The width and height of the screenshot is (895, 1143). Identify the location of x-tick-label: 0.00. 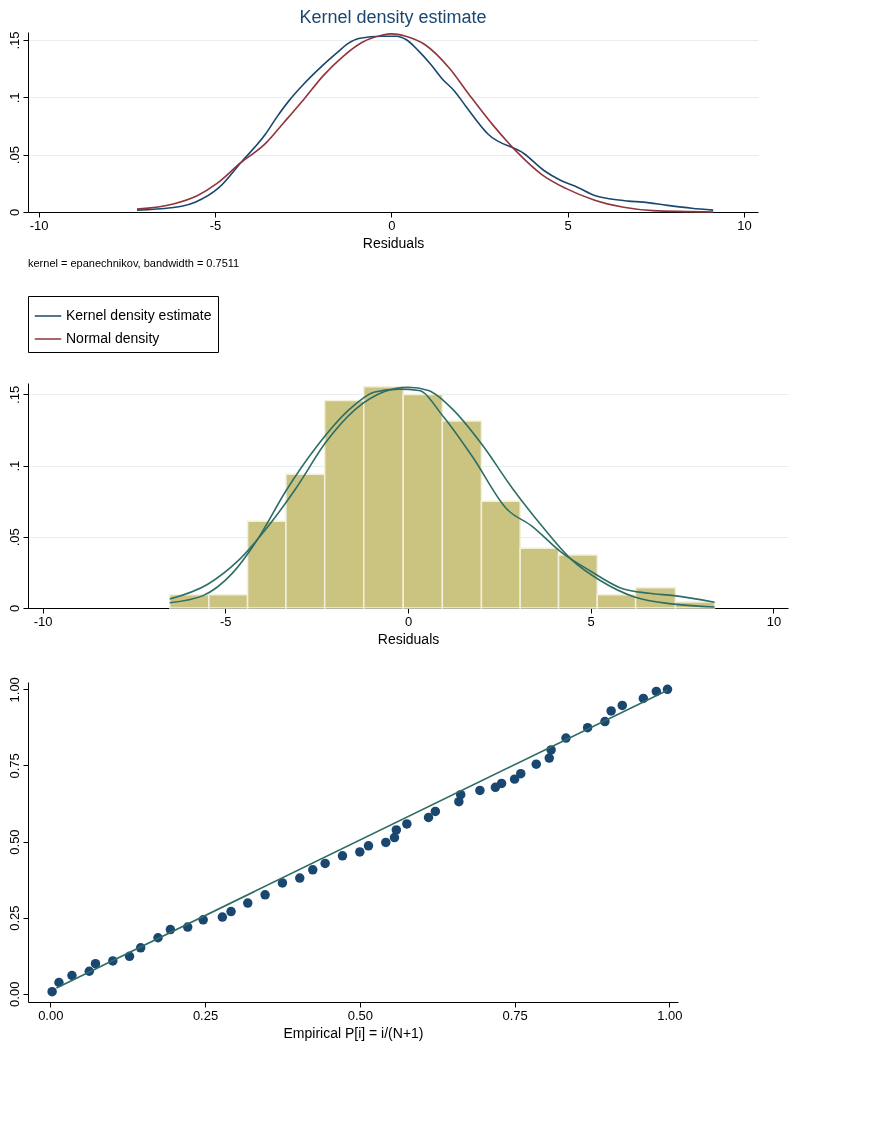
(51, 1015).